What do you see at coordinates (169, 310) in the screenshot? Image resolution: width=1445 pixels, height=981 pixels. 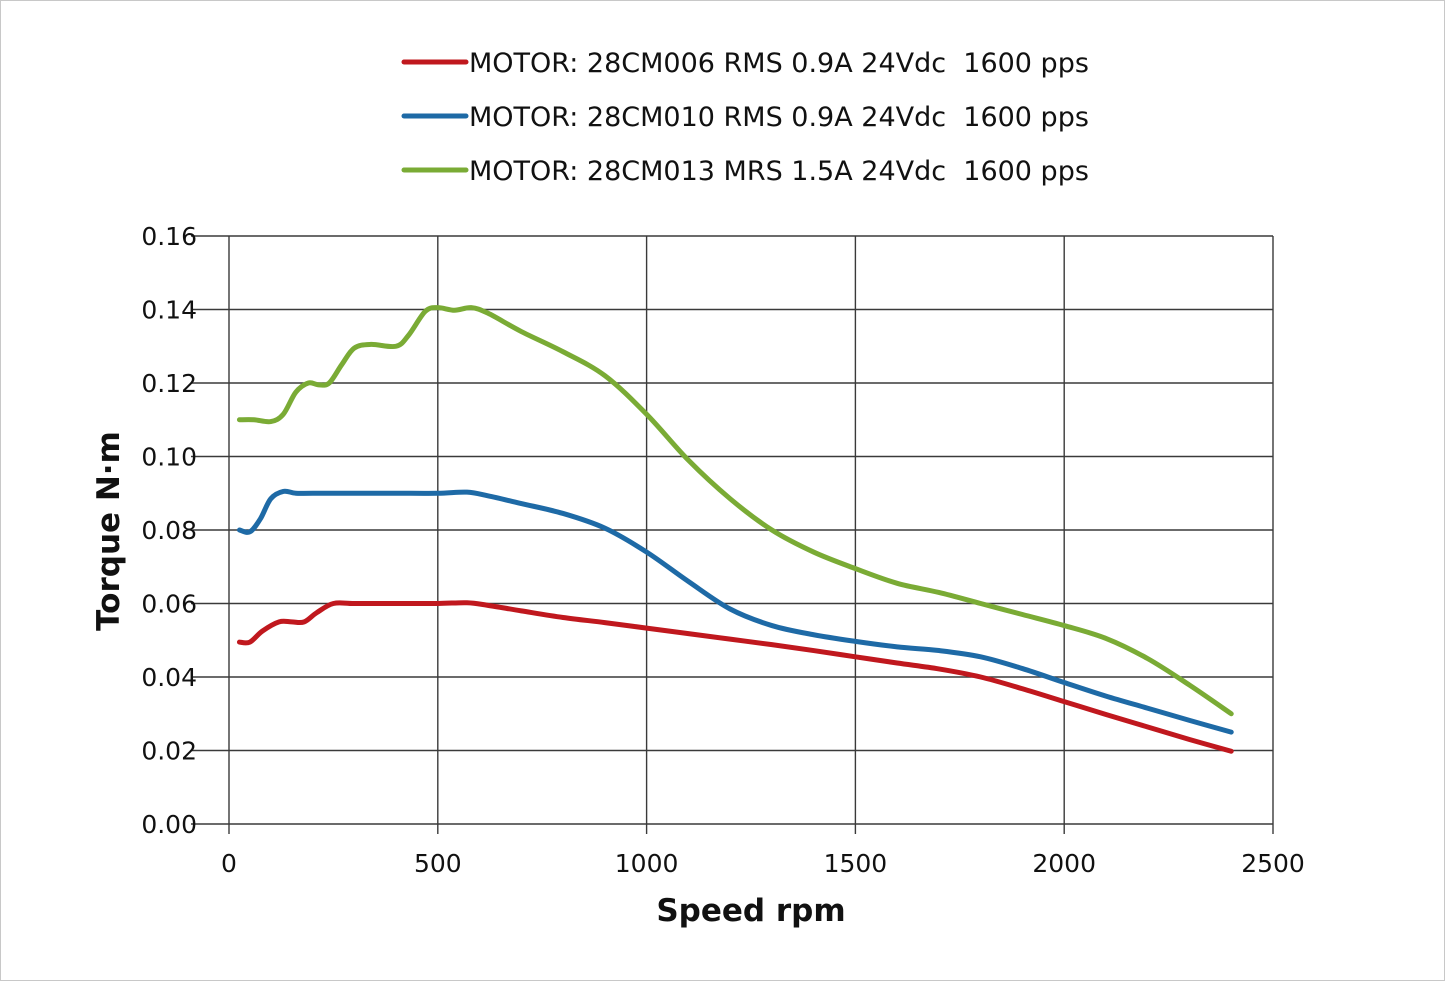 I see `y-tick-label: 0.14` at bounding box center [169, 310].